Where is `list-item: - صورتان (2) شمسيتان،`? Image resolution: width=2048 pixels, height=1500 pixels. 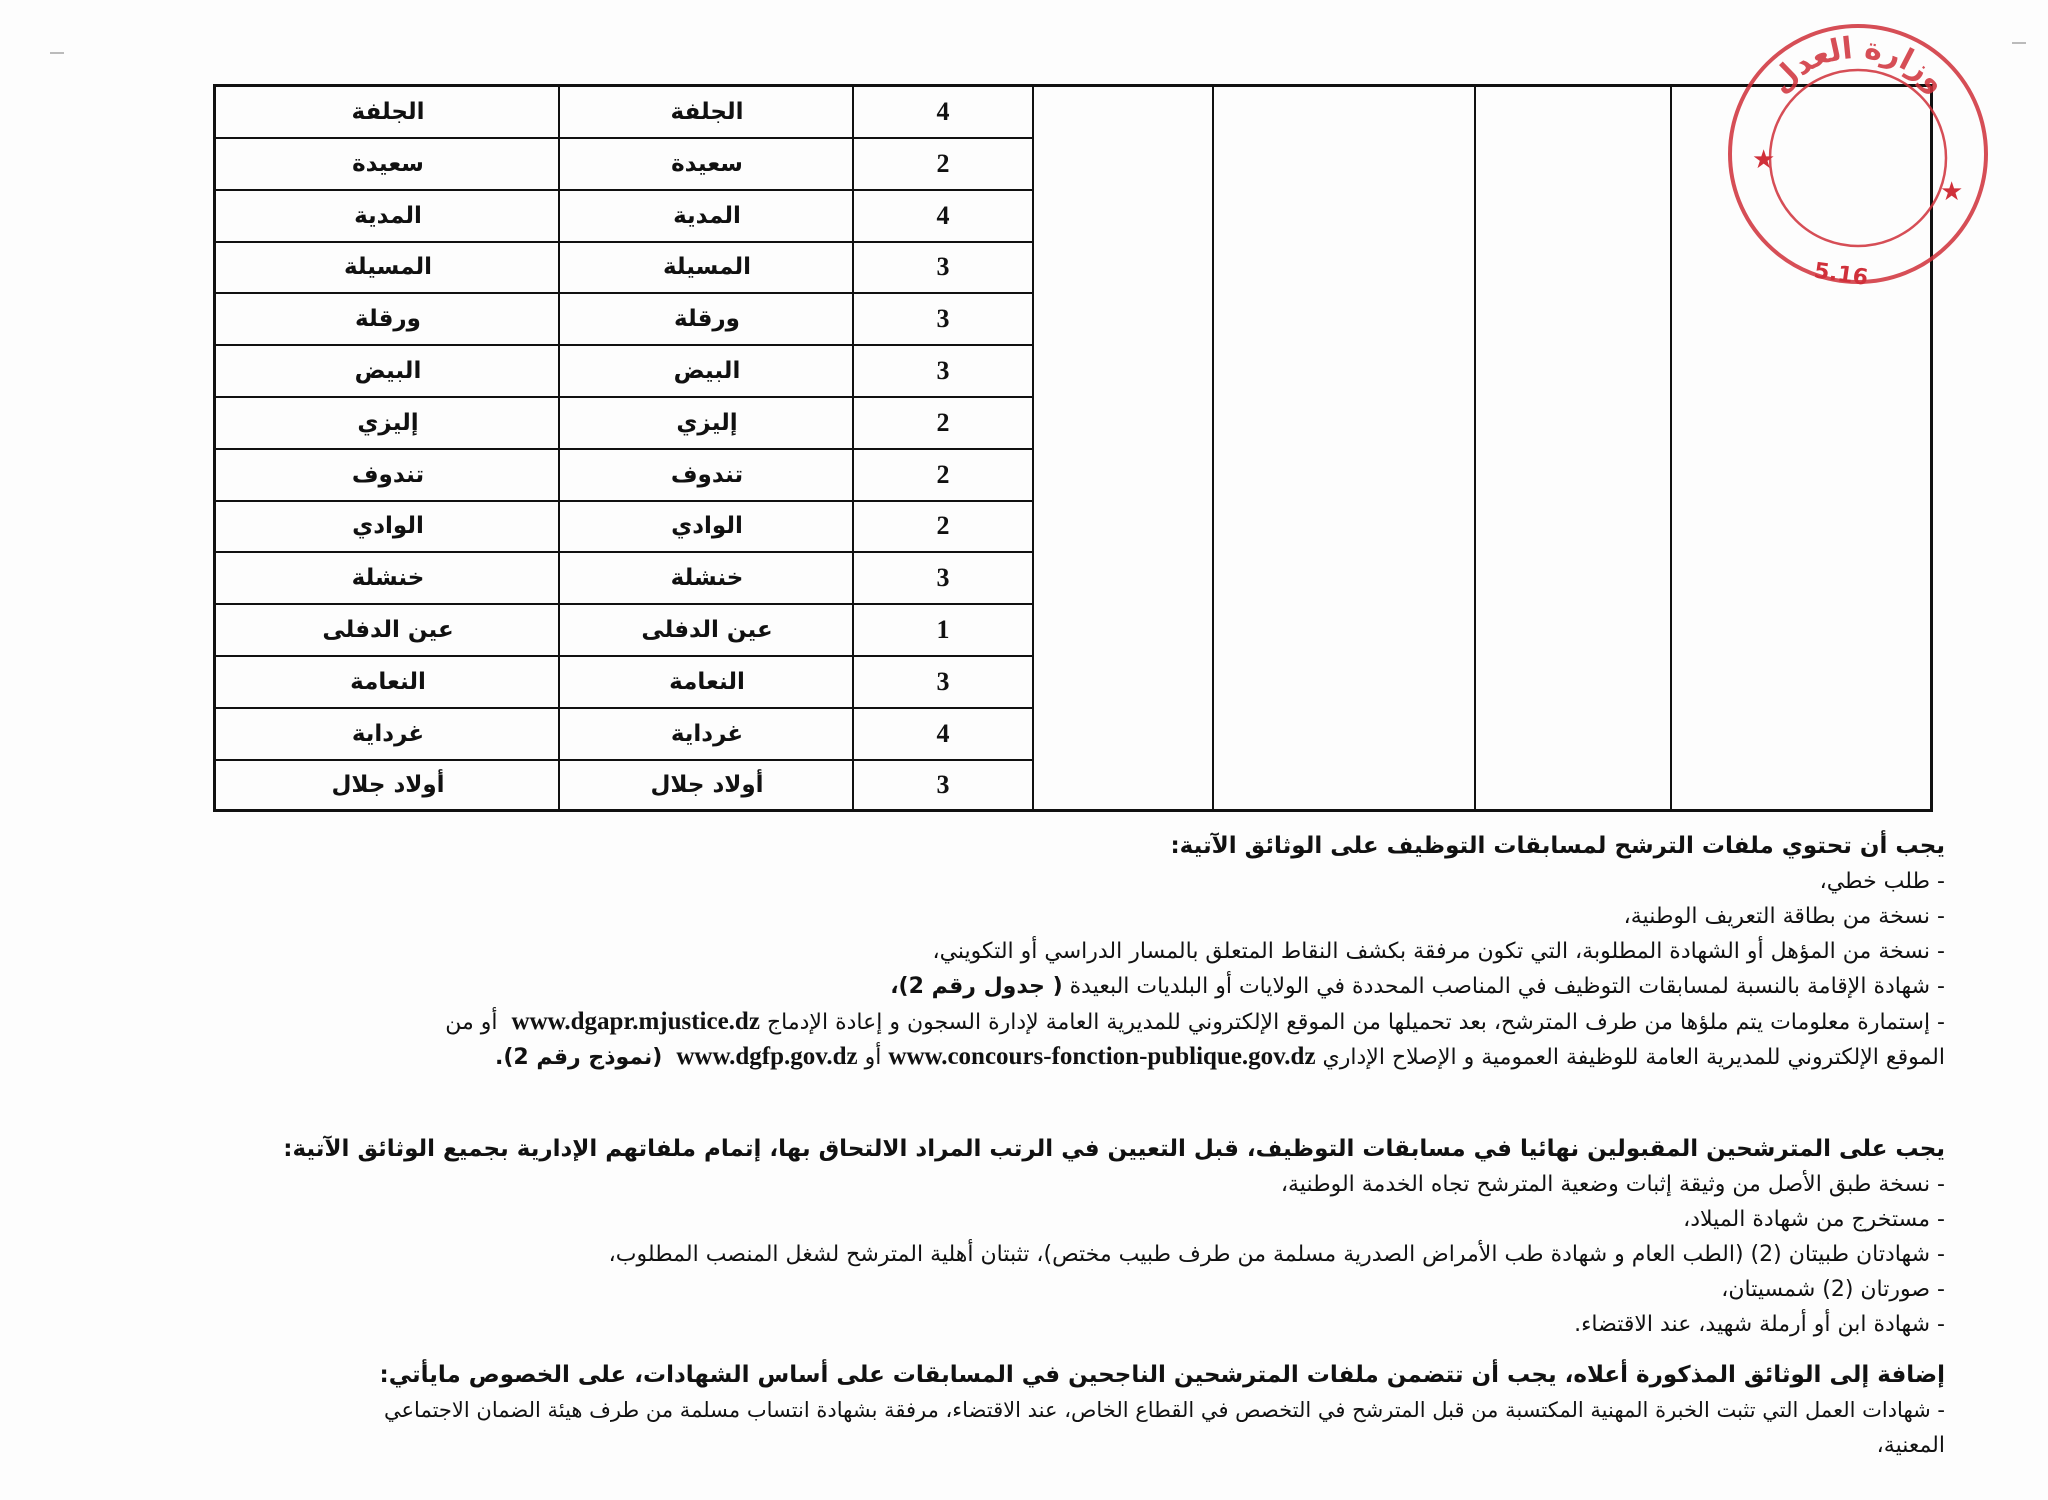 list-item: - صورتان (2) شمسيتان، is located at coordinates (1833, 1289).